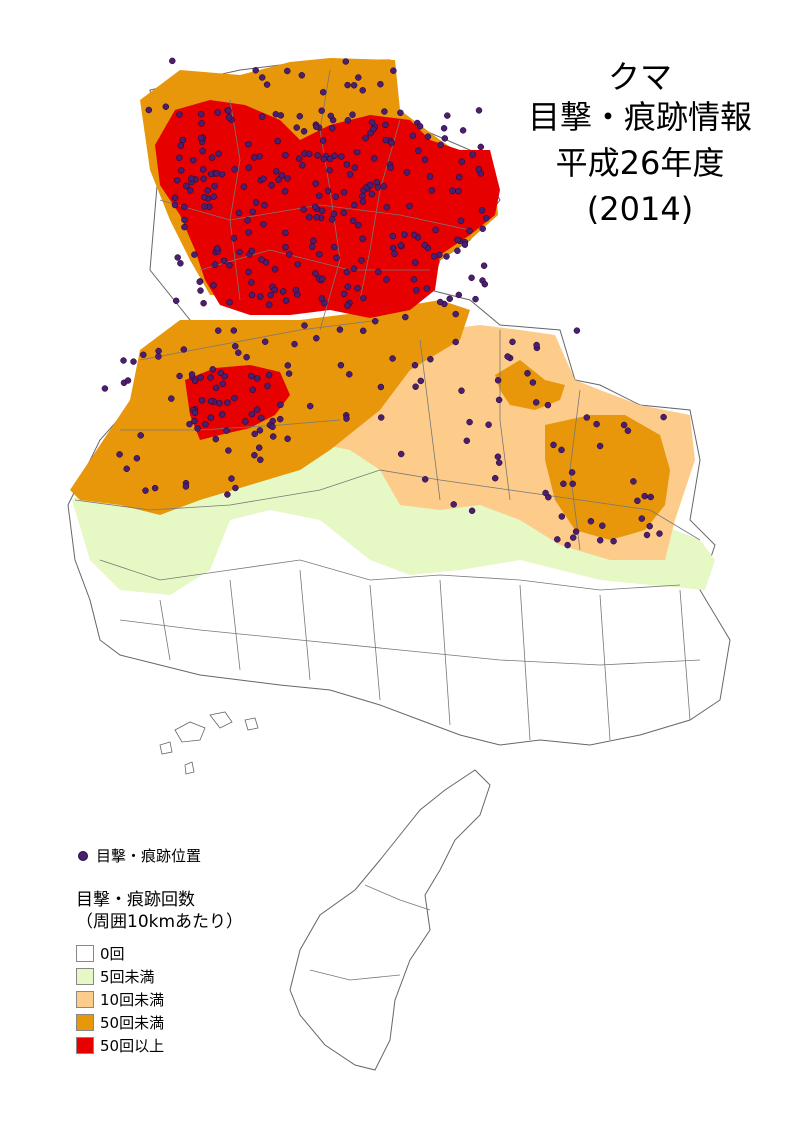 Image resolution: width=794 pixels, height=1123 pixels. Describe the element at coordinates (120, 976) in the screenshot. I see `legend-item: 5回未満` at that location.